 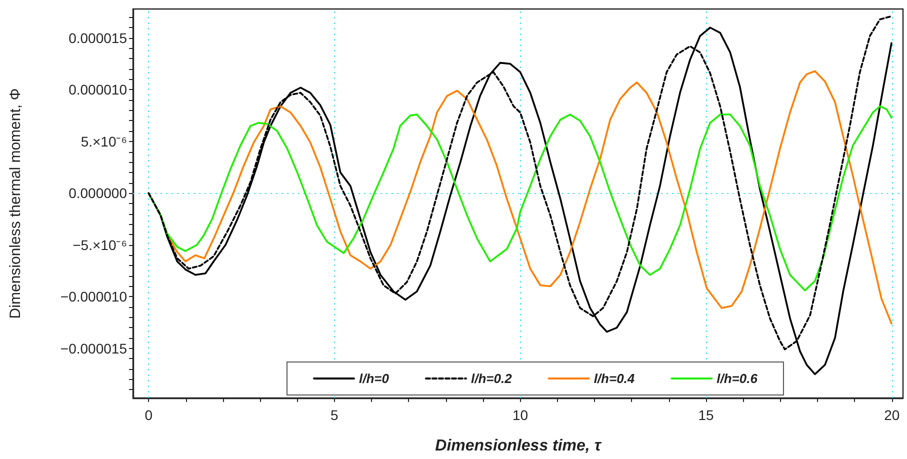 What do you see at coordinates (737, 378) in the screenshot?
I see `legend-label: l/h=0.6` at bounding box center [737, 378].